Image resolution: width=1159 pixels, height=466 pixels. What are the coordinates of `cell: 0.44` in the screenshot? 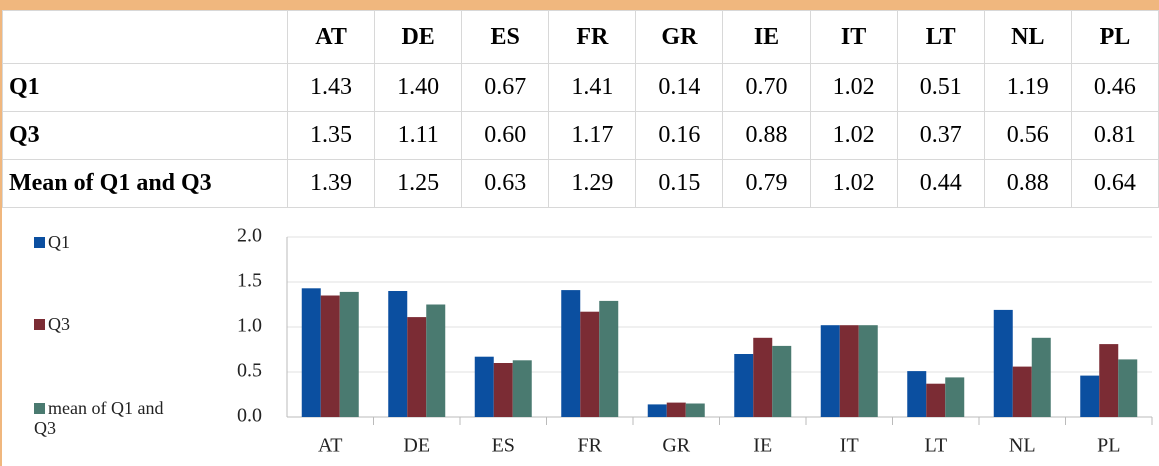 It's located at (940, 183).